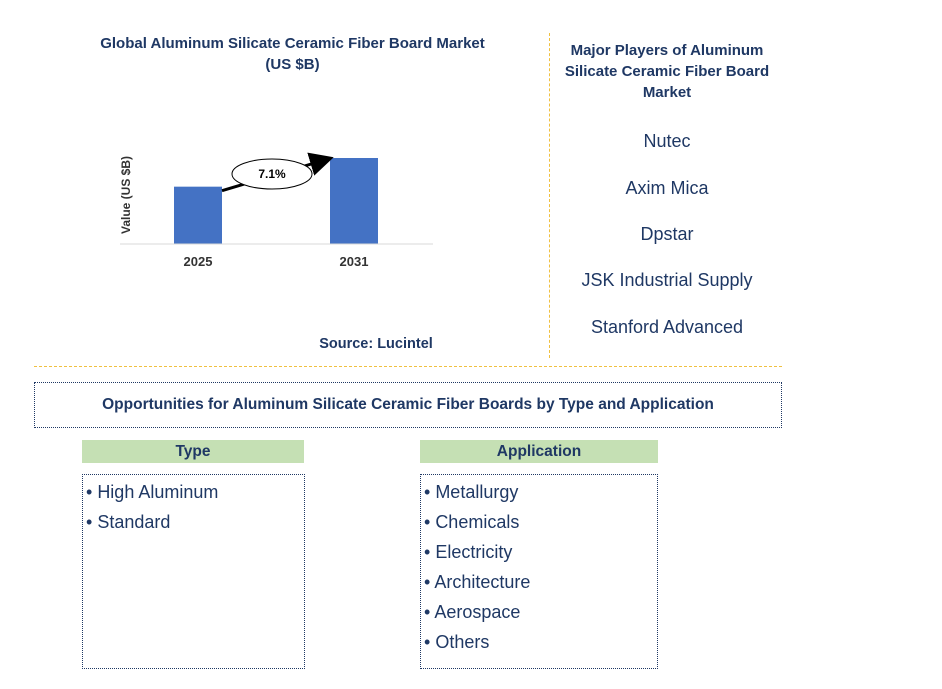 Image resolution: width=942 pixels, height=689 pixels. What do you see at coordinates (482, 582) in the screenshot?
I see `application-item-label: Architecture` at bounding box center [482, 582].